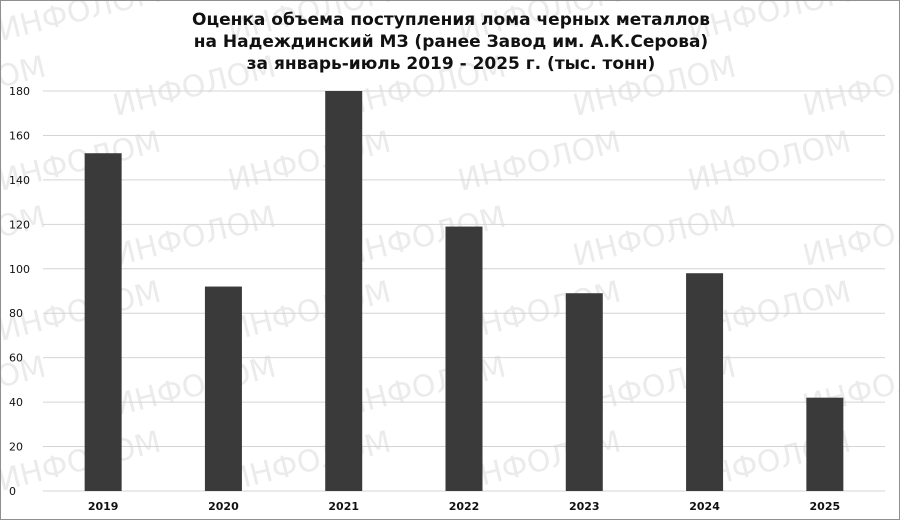 The width and height of the screenshot is (900, 520). Describe the element at coordinates (584, 506) in the screenshot. I see `x-tick-label: 2023` at that location.